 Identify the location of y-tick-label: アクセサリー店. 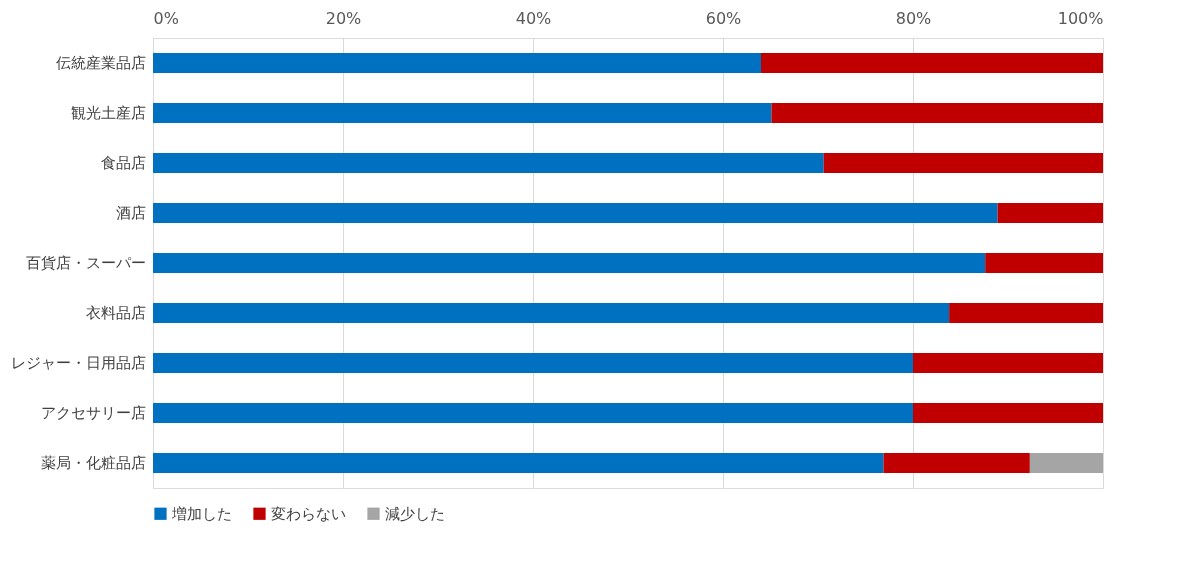
(93, 413).